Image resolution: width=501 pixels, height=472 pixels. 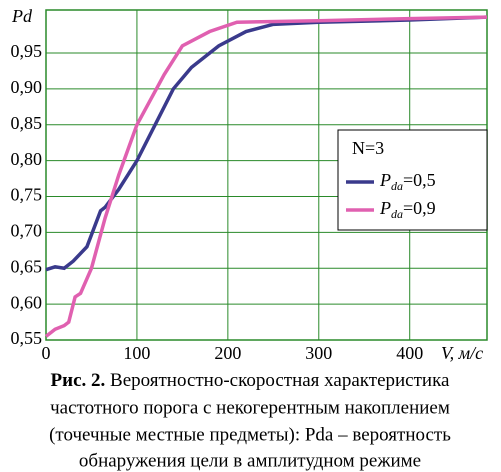 I want to click on y-tick-label: 0,70, so click(x=27, y=231).